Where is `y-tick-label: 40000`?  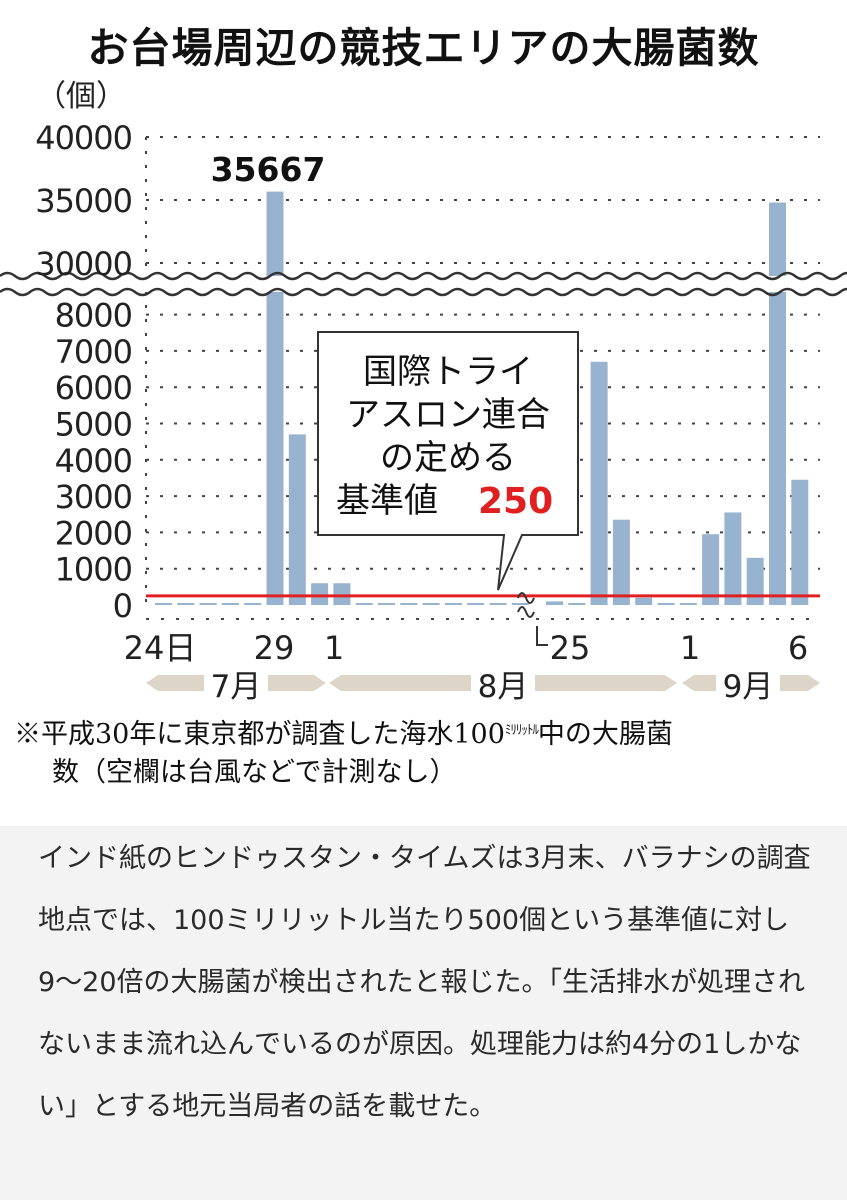
y-tick-label: 40000 is located at coordinates (83, 138).